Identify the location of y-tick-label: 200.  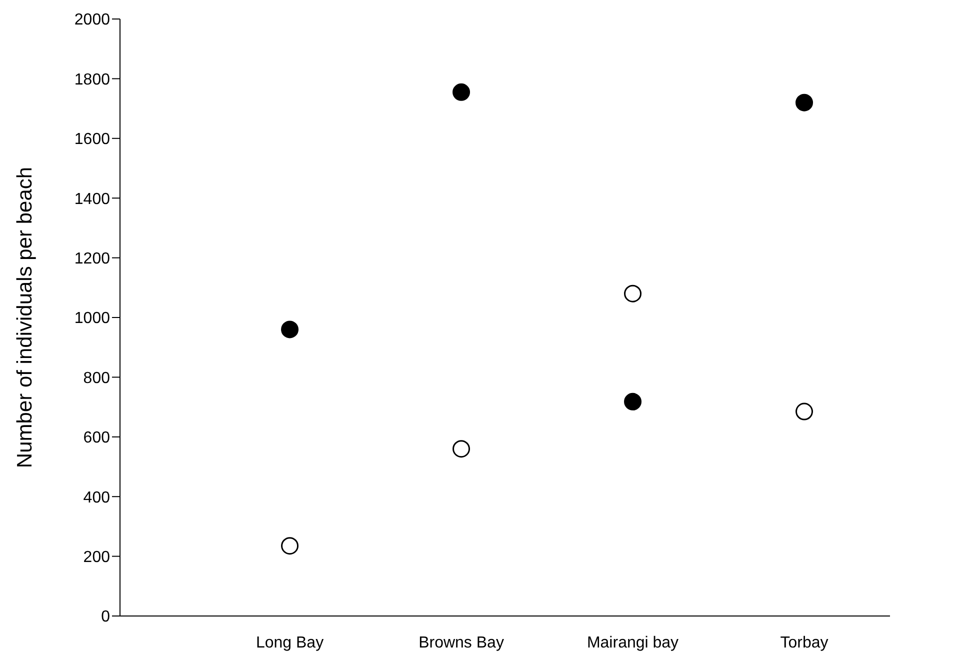
(96, 557).